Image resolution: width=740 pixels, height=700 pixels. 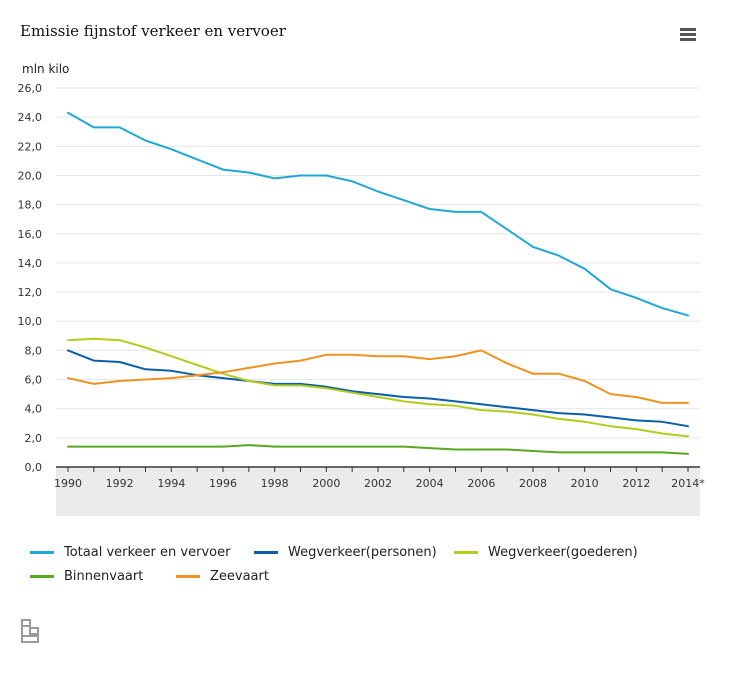 I want to click on y-tick-label: 16,0, so click(x=30, y=234).